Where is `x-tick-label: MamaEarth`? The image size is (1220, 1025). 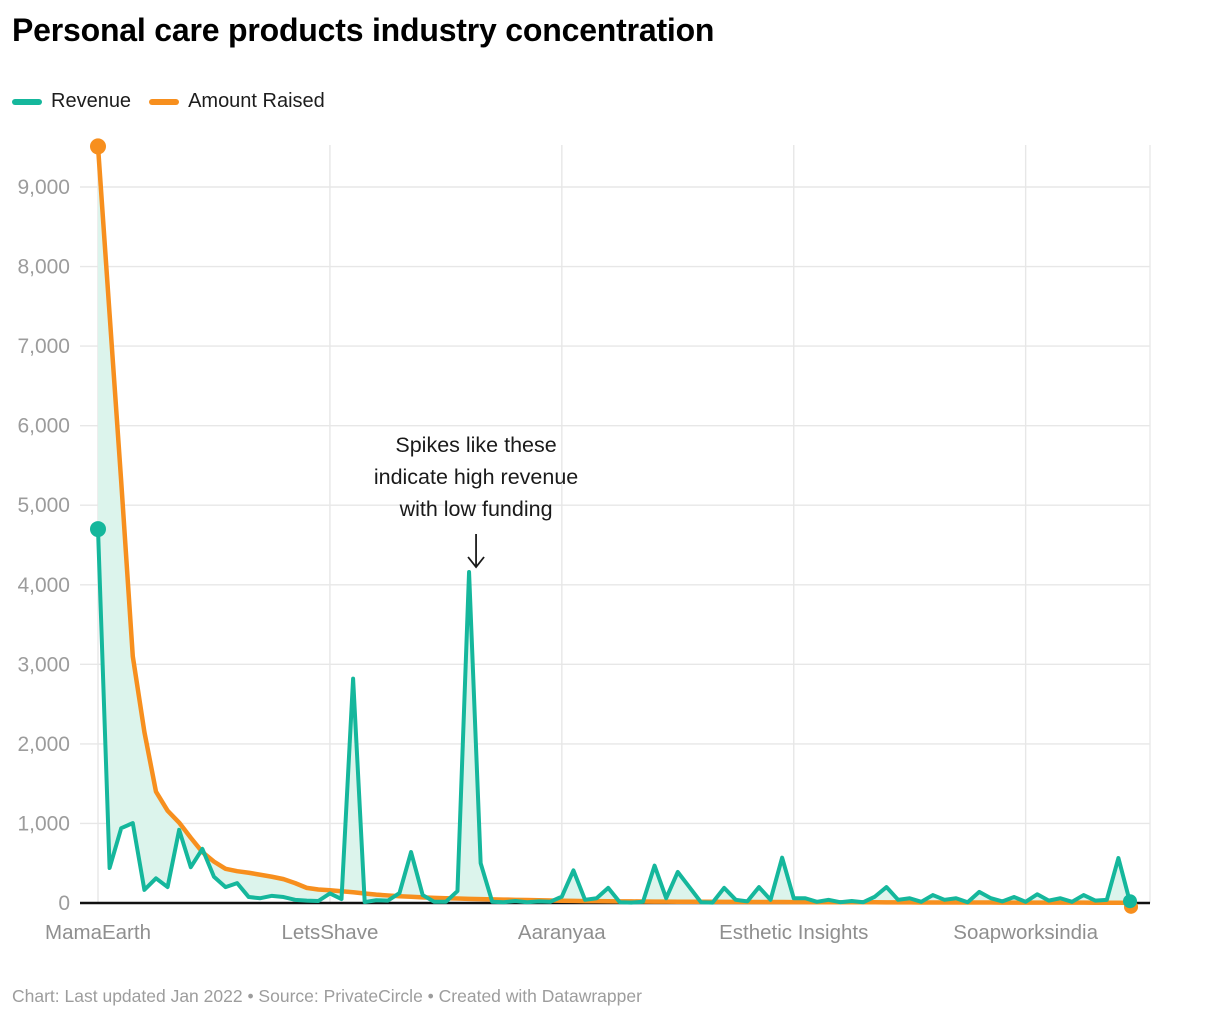
x-tick-label: MamaEarth is located at coordinates (98, 932).